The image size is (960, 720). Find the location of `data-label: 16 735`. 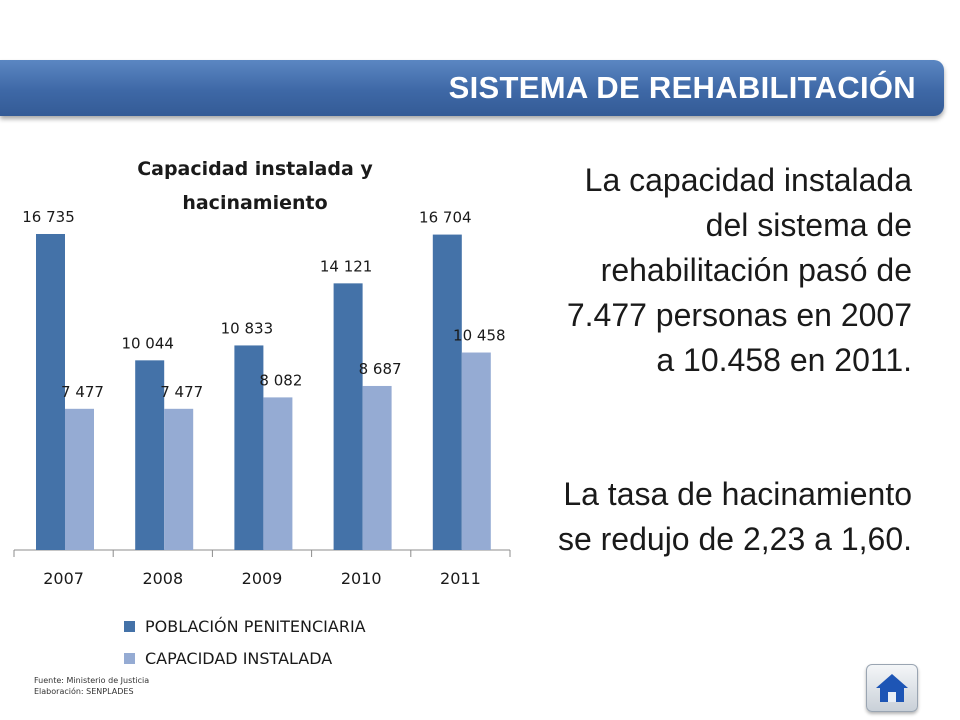

data-label: 16 735 is located at coordinates (48, 217).